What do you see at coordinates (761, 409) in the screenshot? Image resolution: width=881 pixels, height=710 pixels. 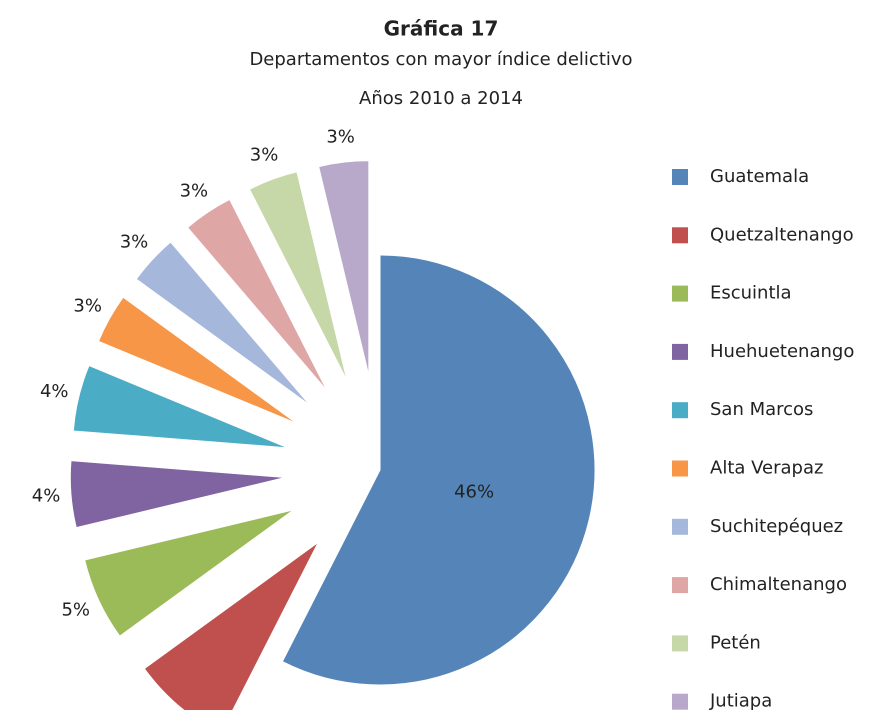 I see `legend-label: San Marcos` at bounding box center [761, 409].